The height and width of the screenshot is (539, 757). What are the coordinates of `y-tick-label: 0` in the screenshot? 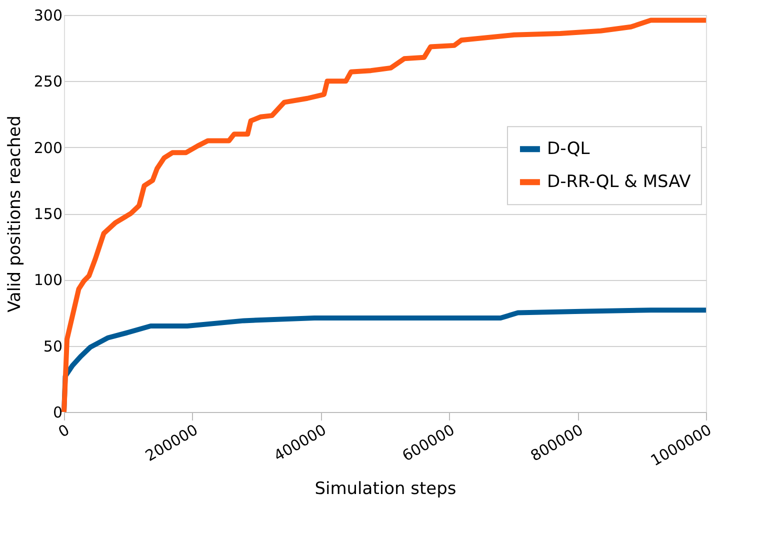 It's located at (57, 413).